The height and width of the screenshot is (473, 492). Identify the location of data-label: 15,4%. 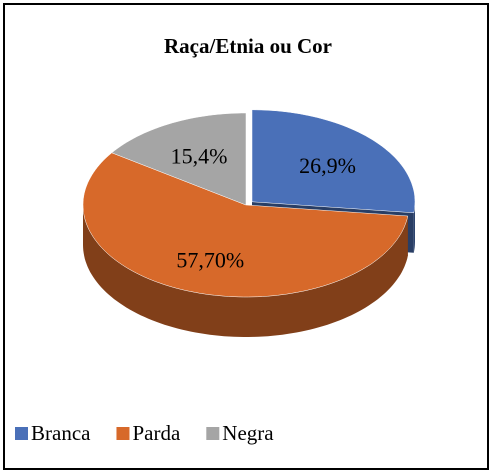
(199, 156).